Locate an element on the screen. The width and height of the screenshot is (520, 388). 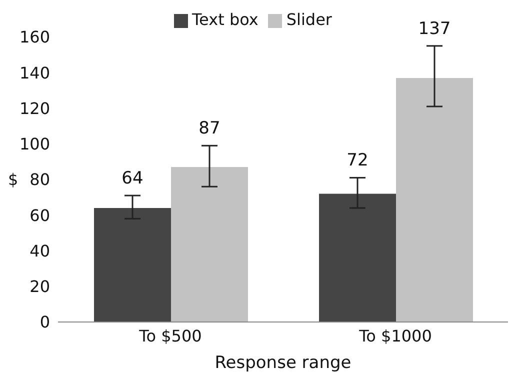
y-tick-label: 60 is located at coordinates (40, 215).